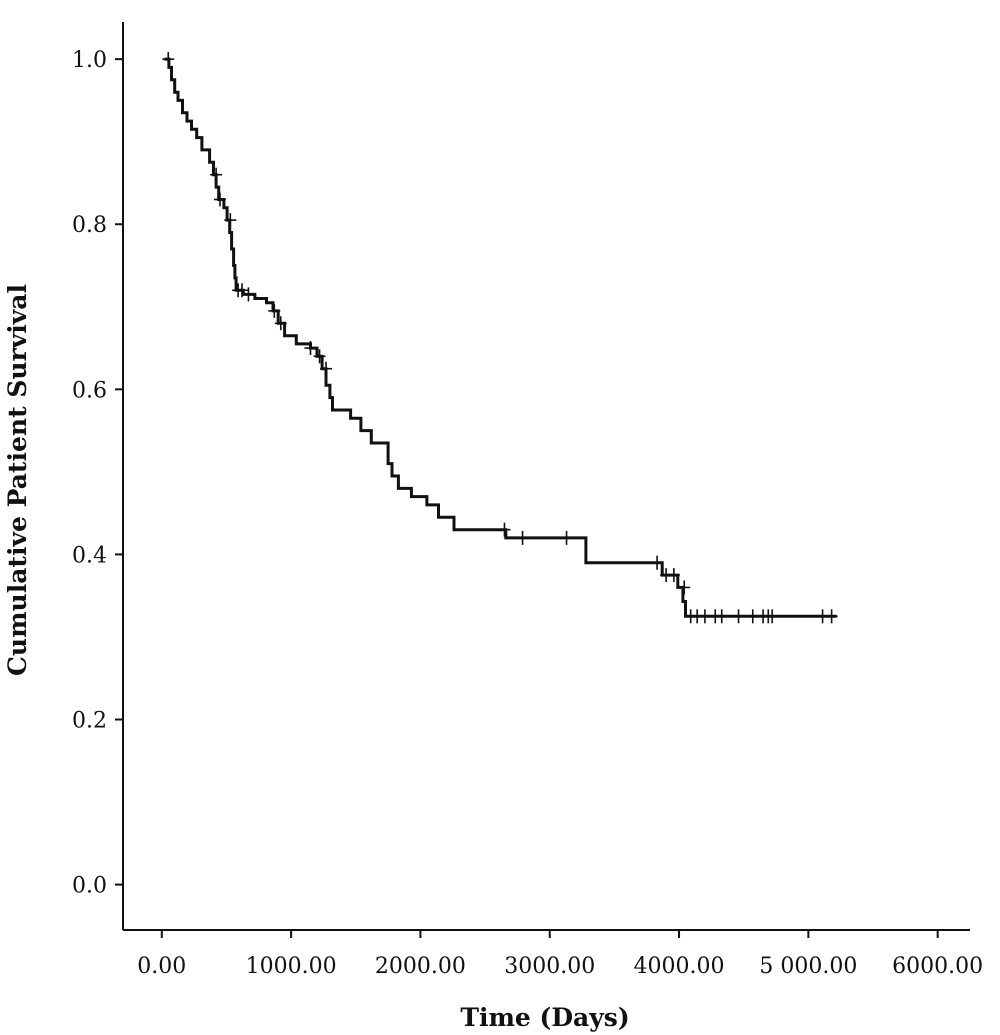 This screenshot has height=1035, width=1000. Describe the element at coordinates (549, 966) in the screenshot. I see `x-tick-label: 3000.00` at that location.